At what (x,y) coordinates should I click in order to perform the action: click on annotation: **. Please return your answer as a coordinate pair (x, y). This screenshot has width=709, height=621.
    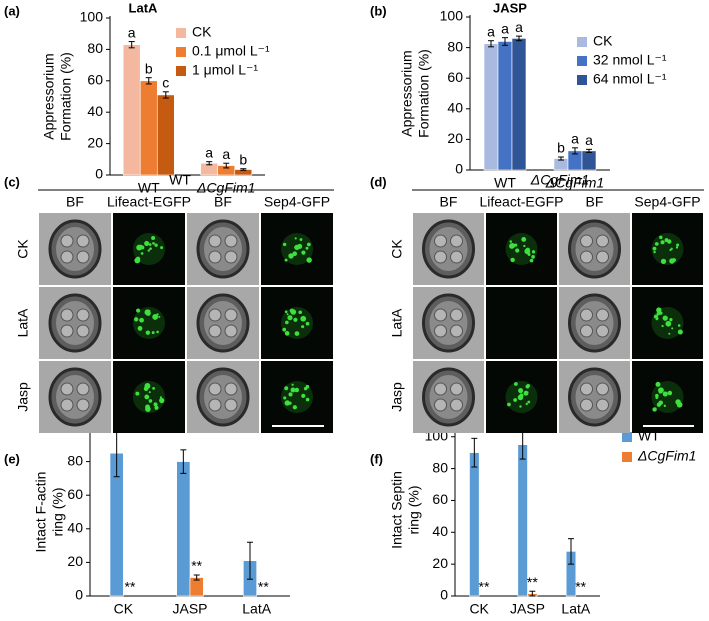
    Looking at the image, I should click on (196, 566).